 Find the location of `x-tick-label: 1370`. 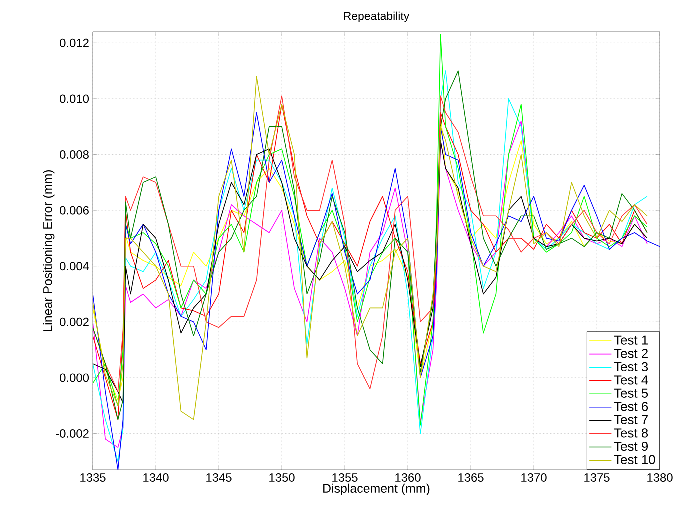

x-tick-label: 1370 is located at coordinates (534, 478).